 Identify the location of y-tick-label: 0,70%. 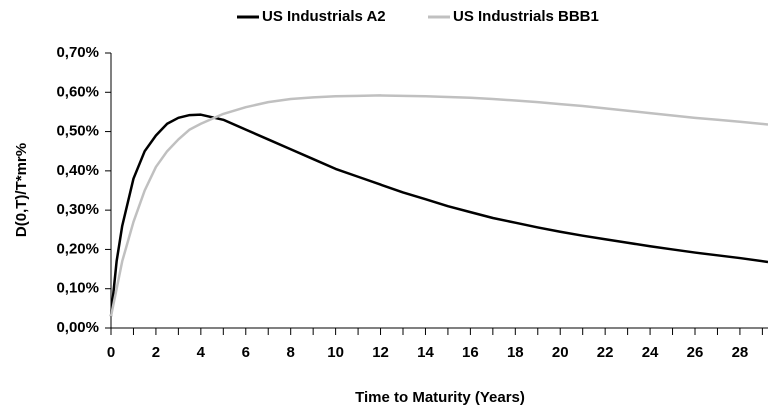
(77, 52).